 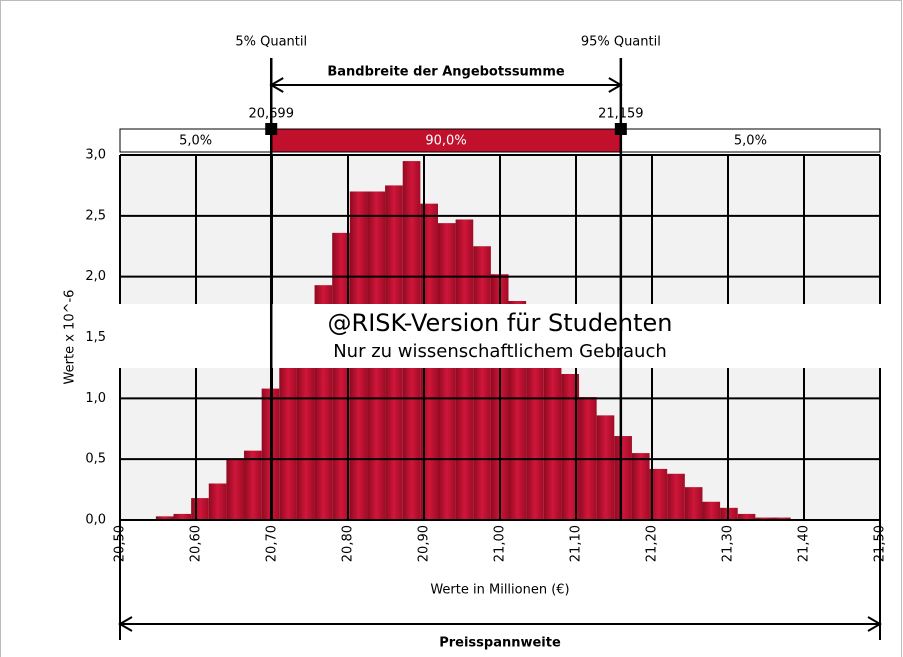 What do you see at coordinates (95, 398) in the screenshot?
I see `y-tick-label: 1,0` at bounding box center [95, 398].